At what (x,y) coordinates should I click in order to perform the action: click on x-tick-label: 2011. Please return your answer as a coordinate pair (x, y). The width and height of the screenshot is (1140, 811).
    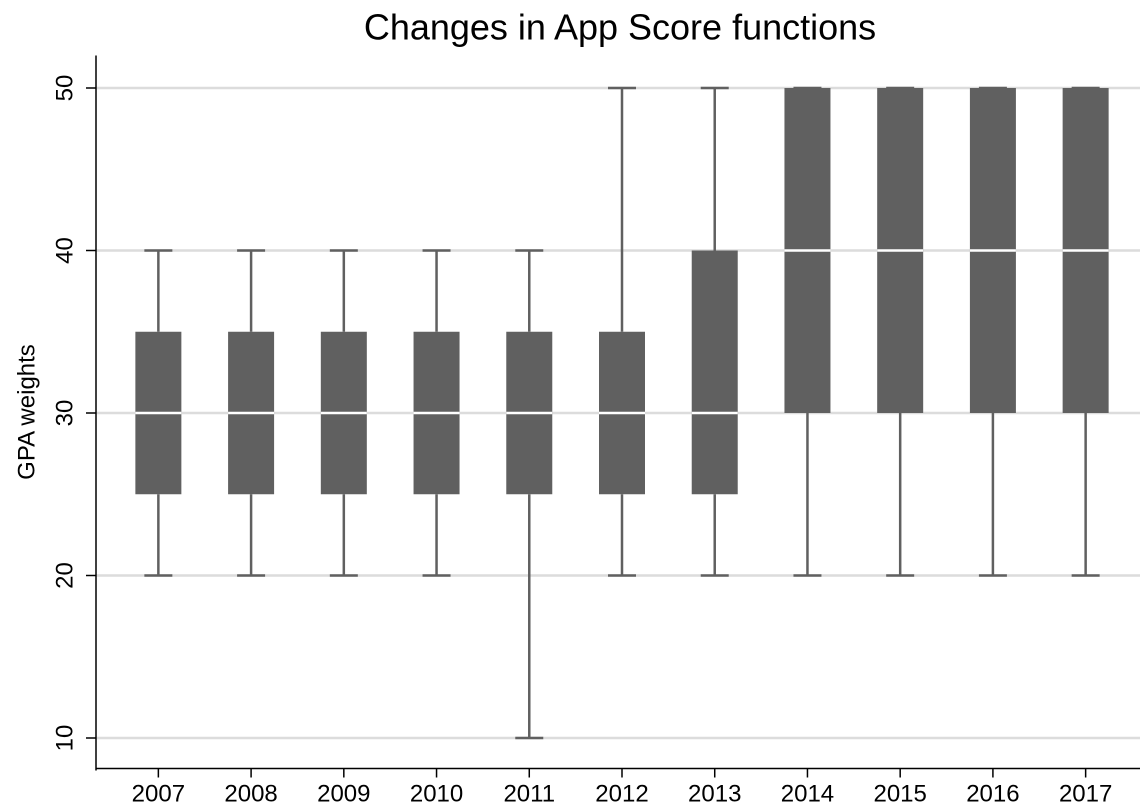
    Looking at the image, I should click on (529, 793).